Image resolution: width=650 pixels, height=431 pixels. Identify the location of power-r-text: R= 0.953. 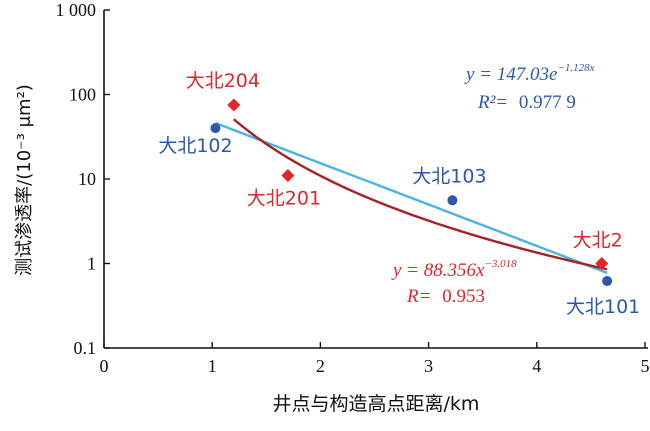
(445, 296).